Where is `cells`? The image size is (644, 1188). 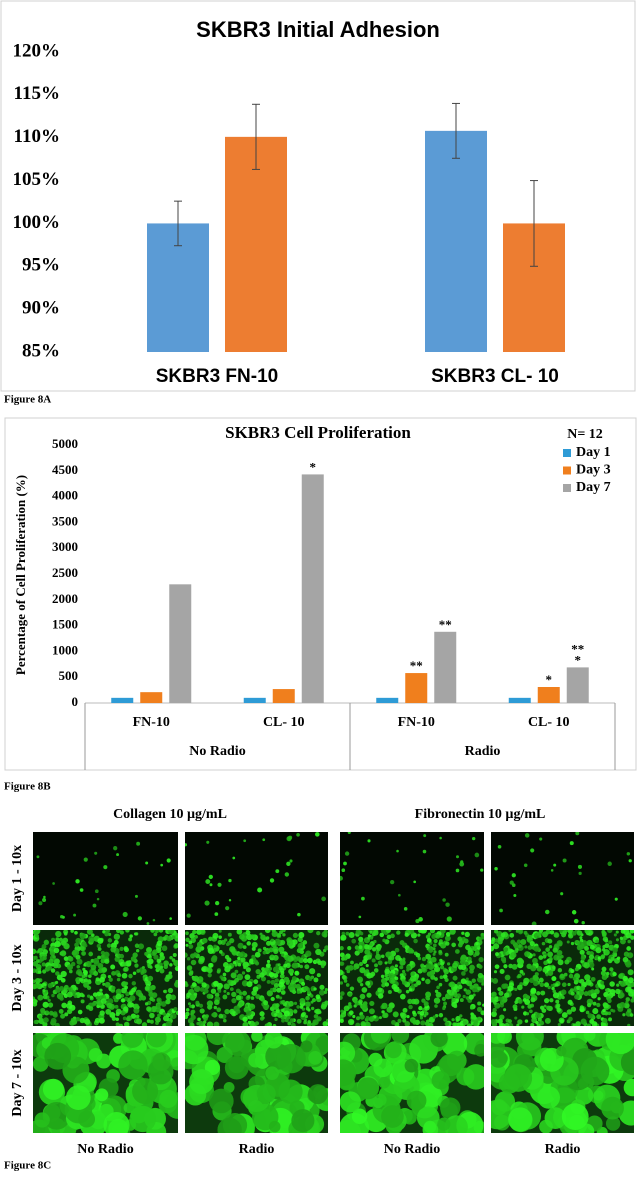 cells is located at coordinates (563, 878).